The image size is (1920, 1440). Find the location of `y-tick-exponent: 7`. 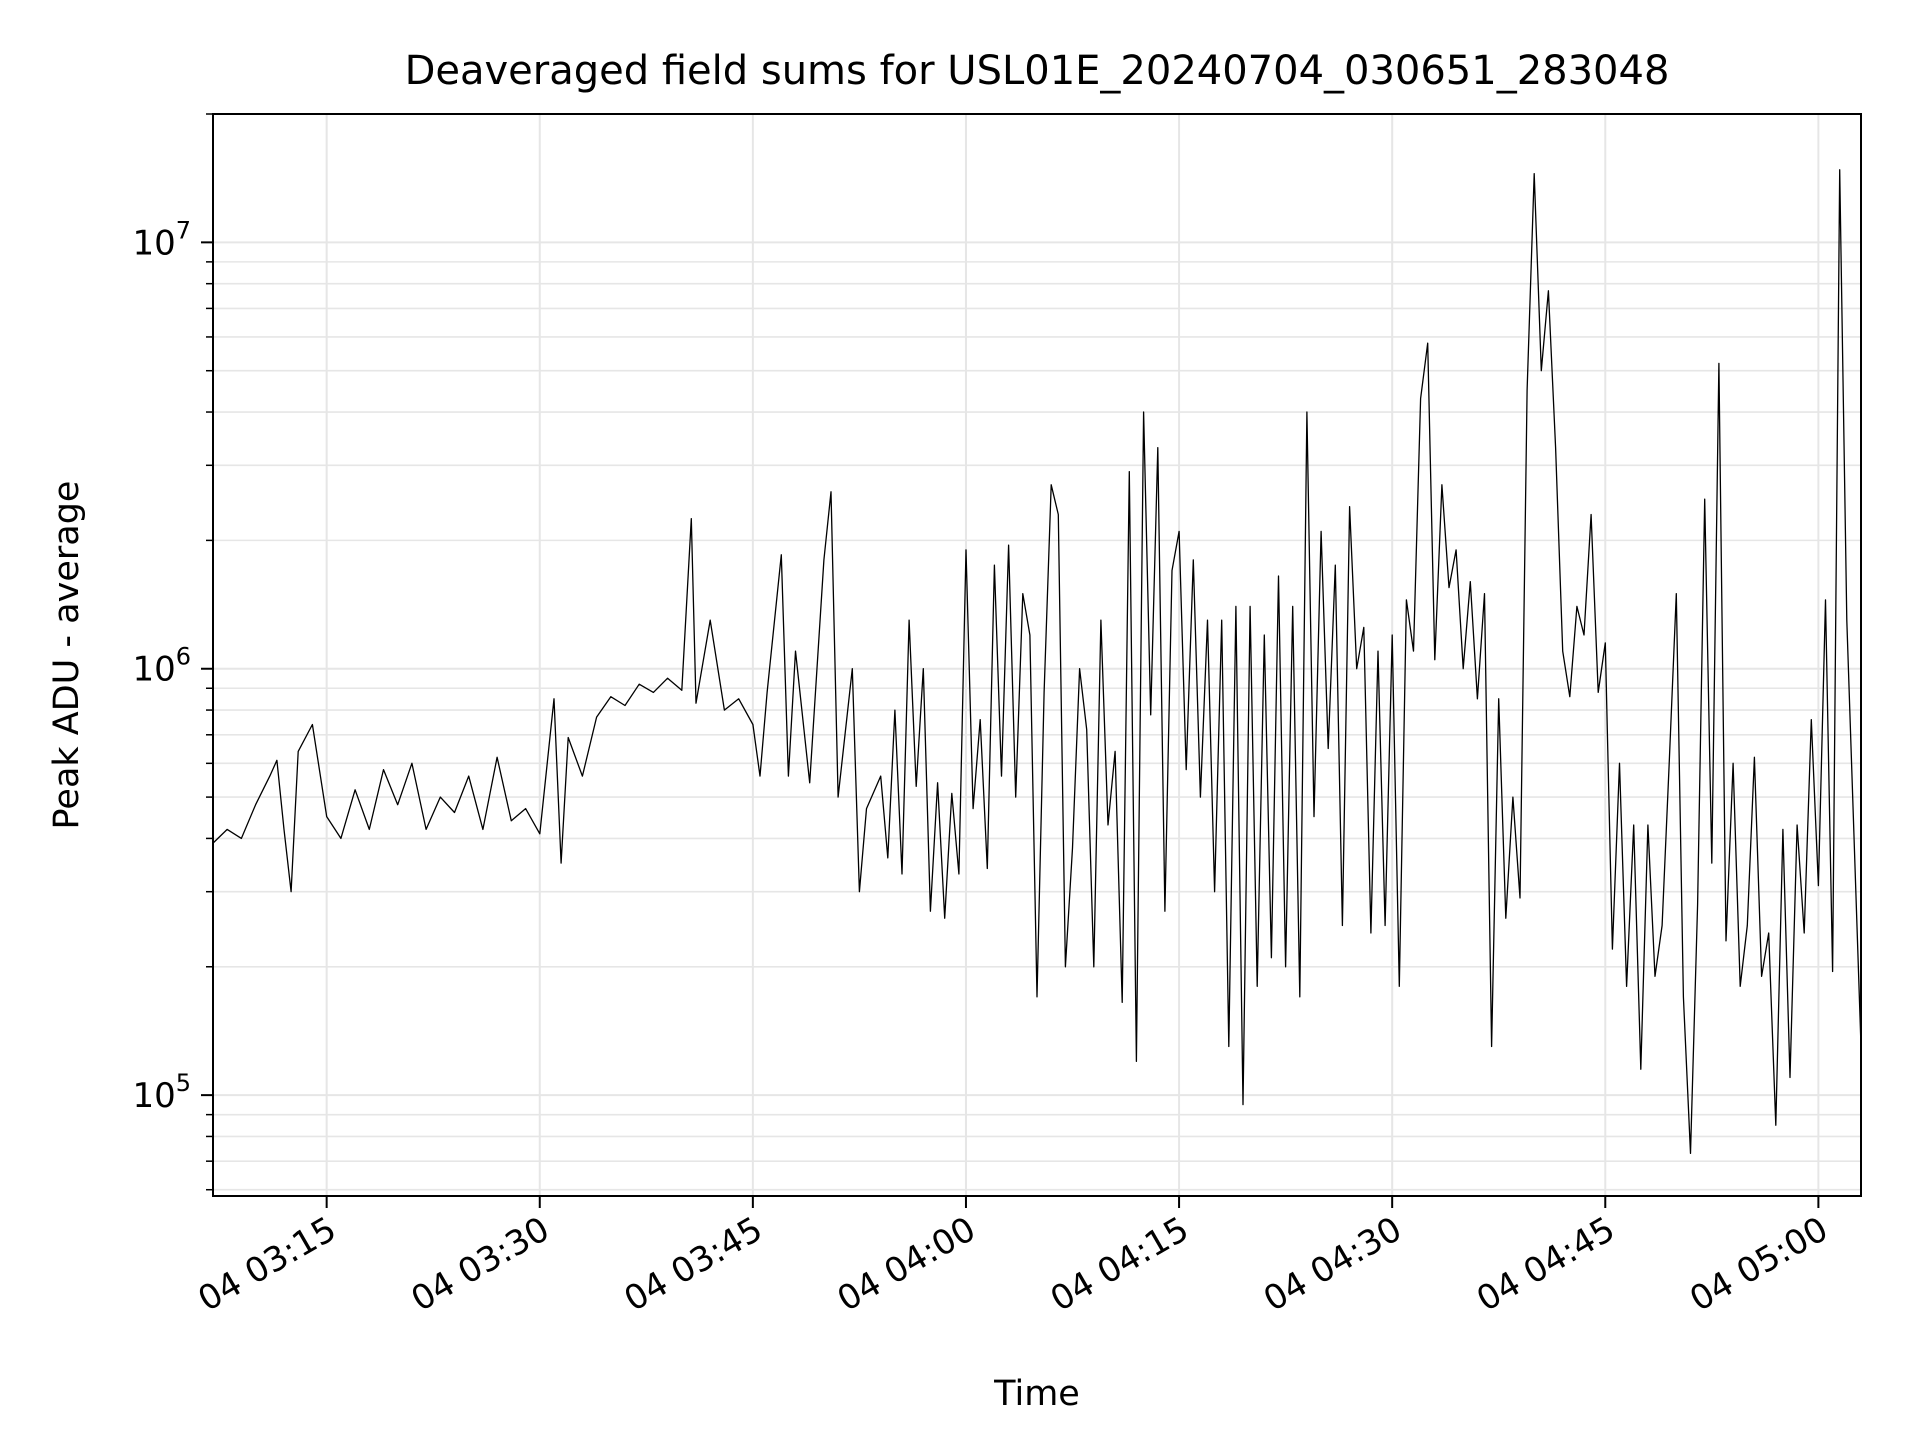

y-tick-exponent: 7 is located at coordinates (183, 230).